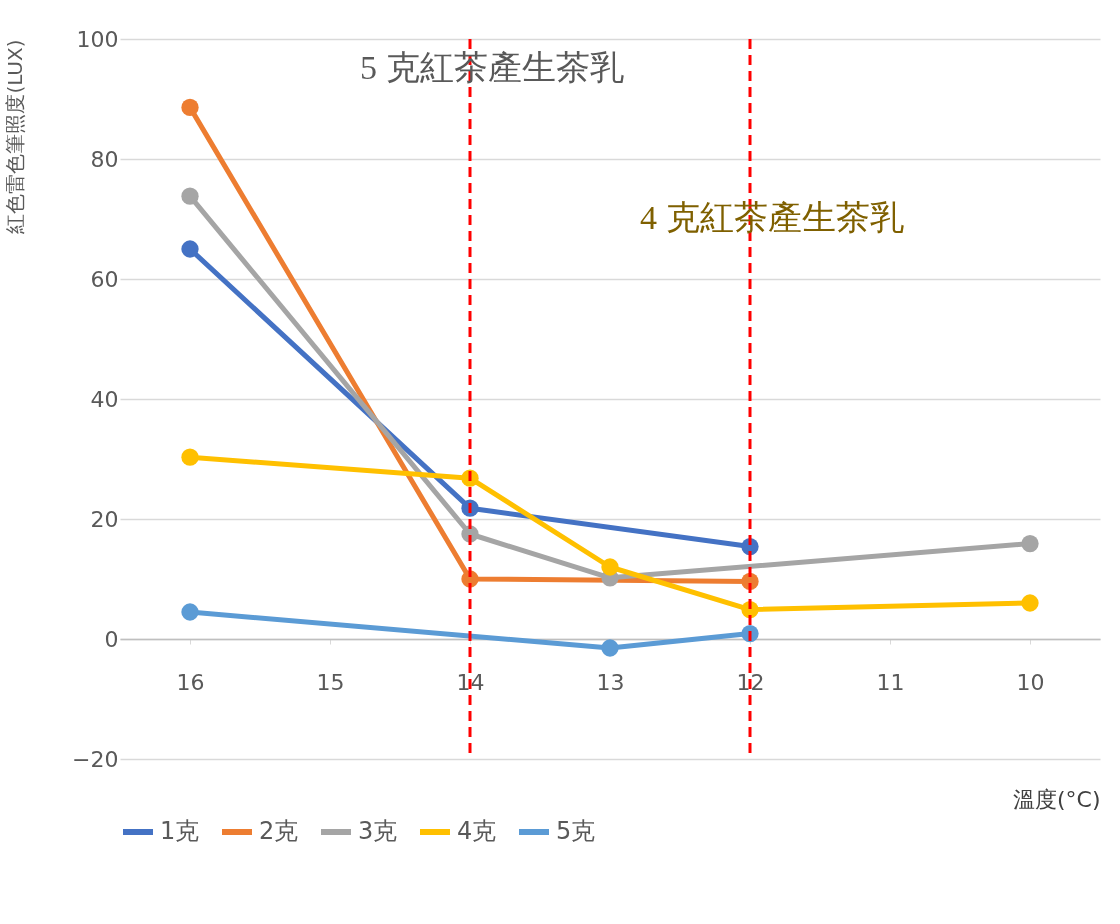  Describe the element at coordinates (610, 682) in the screenshot. I see `x-tick-label: 13` at that location.